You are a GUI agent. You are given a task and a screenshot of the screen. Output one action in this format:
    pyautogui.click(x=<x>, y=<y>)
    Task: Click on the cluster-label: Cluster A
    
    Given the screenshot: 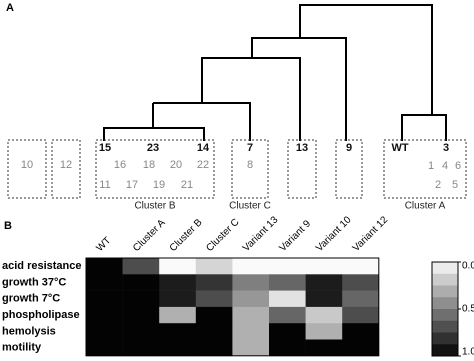 What is the action you would take?
    pyautogui.click(x=425, y=206)
    